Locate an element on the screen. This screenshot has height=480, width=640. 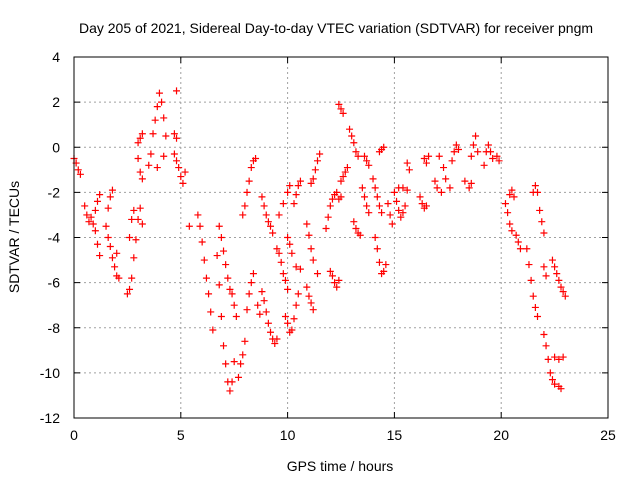
x-axis-label: GPS time / hours is located at coordinates (340, 466).